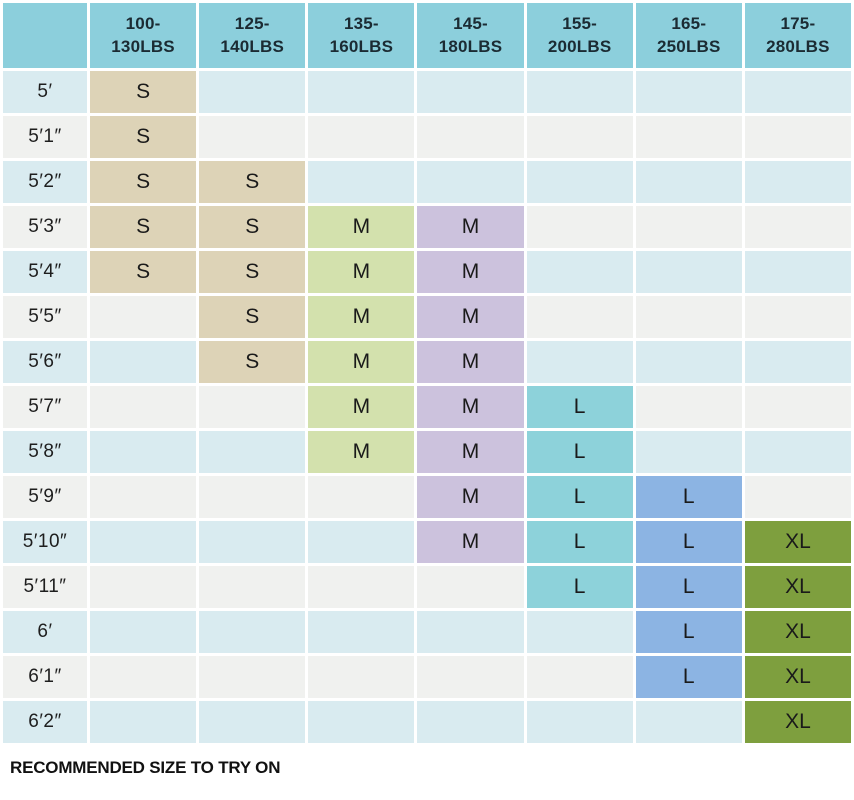 This screenshot has height=800, width=854. I want to click on weight-range-header: 165- 250LBS, so click(688, 35).